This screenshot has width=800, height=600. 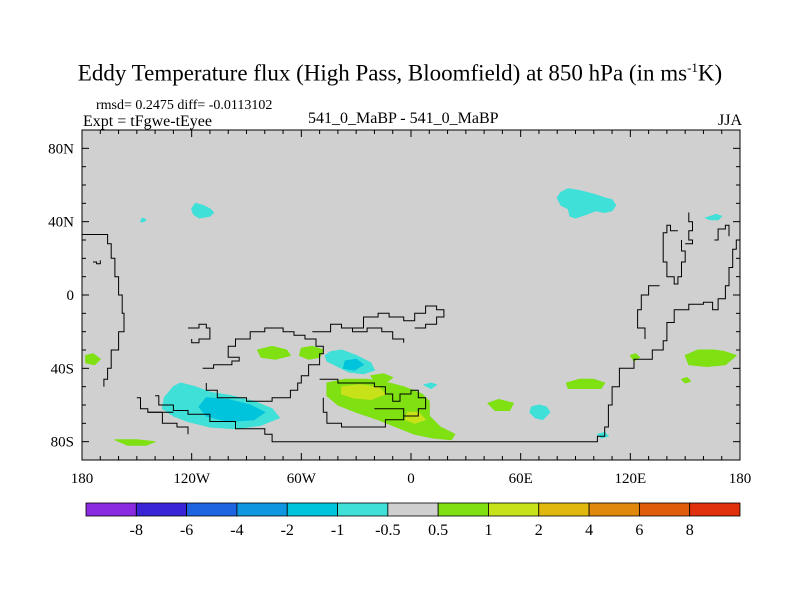 I want to click on y-tick-label: 40N, so click(x=61, y=223).